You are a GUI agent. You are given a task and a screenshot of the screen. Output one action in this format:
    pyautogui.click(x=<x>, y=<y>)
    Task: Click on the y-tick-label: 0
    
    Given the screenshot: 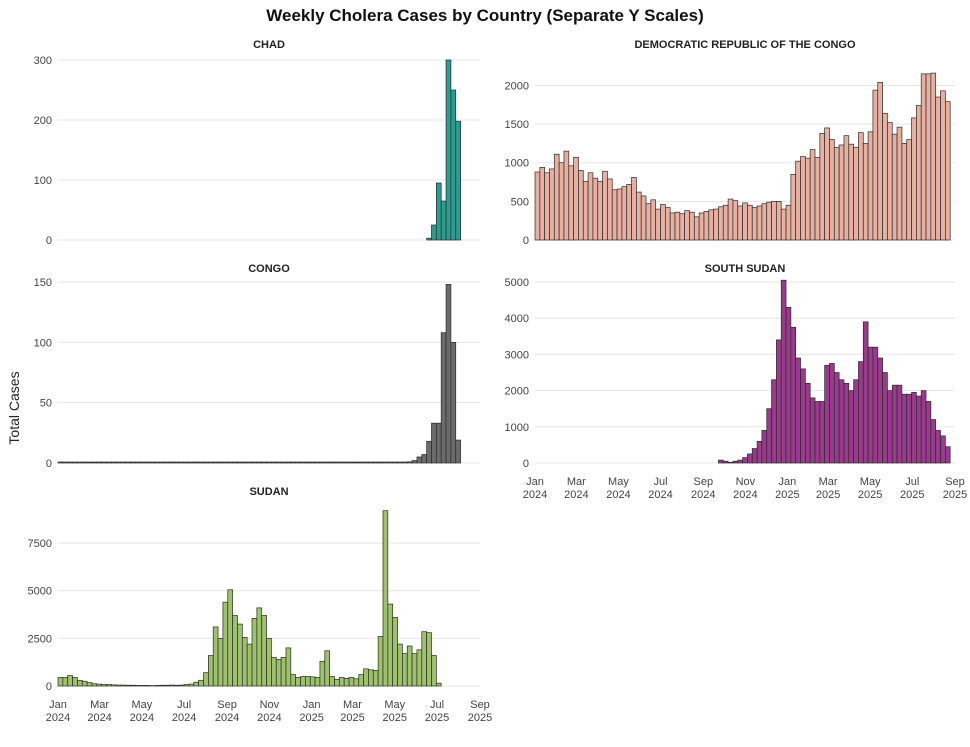 What is the action you would take?
    pyautogui.click(x=49, y=241)
    